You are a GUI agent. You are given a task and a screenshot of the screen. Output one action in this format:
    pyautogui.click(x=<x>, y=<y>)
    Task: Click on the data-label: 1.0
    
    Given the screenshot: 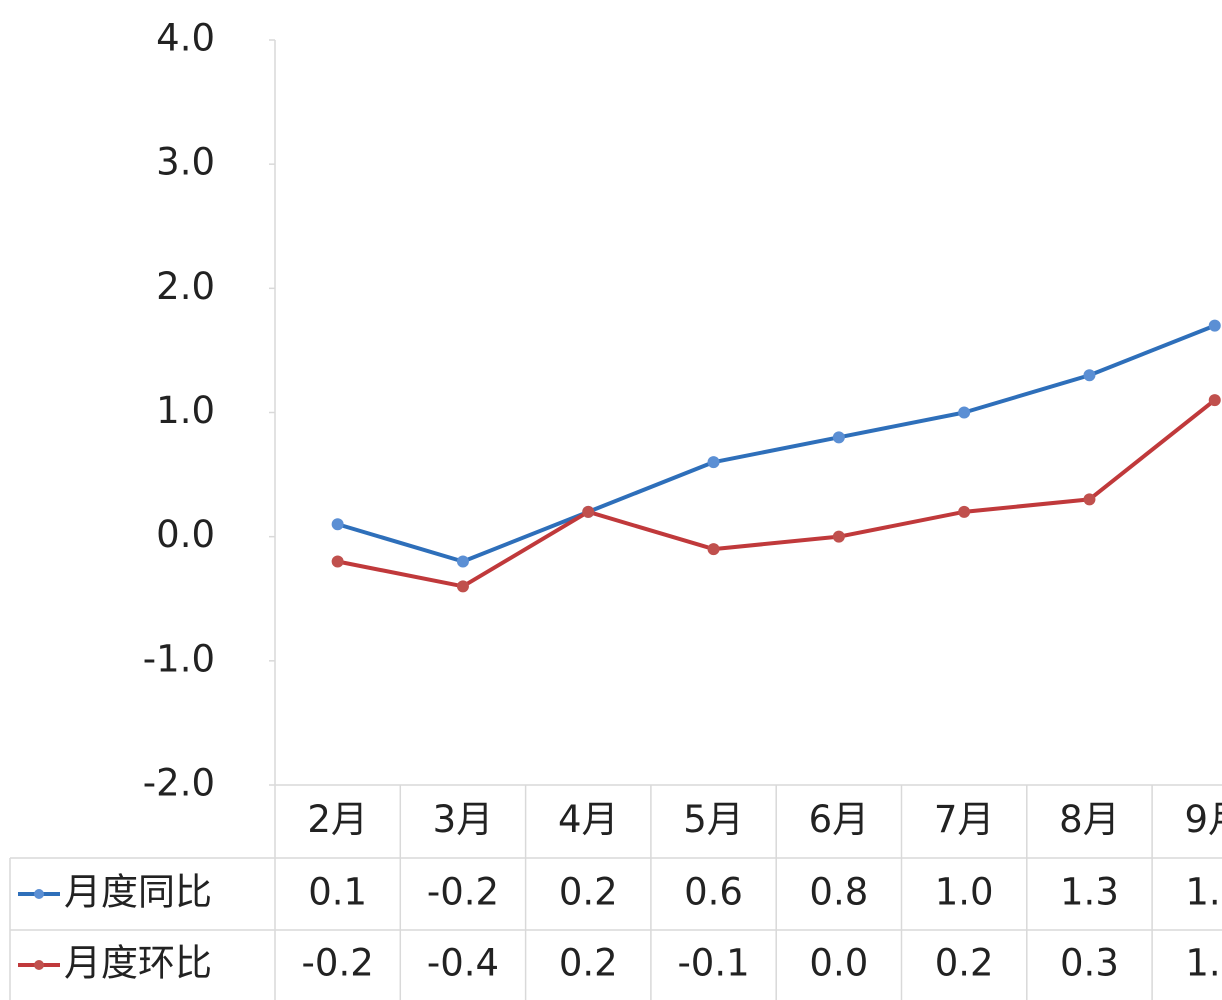 What is the action you would take?
    pyautogui.click(x=964, y=892)
    